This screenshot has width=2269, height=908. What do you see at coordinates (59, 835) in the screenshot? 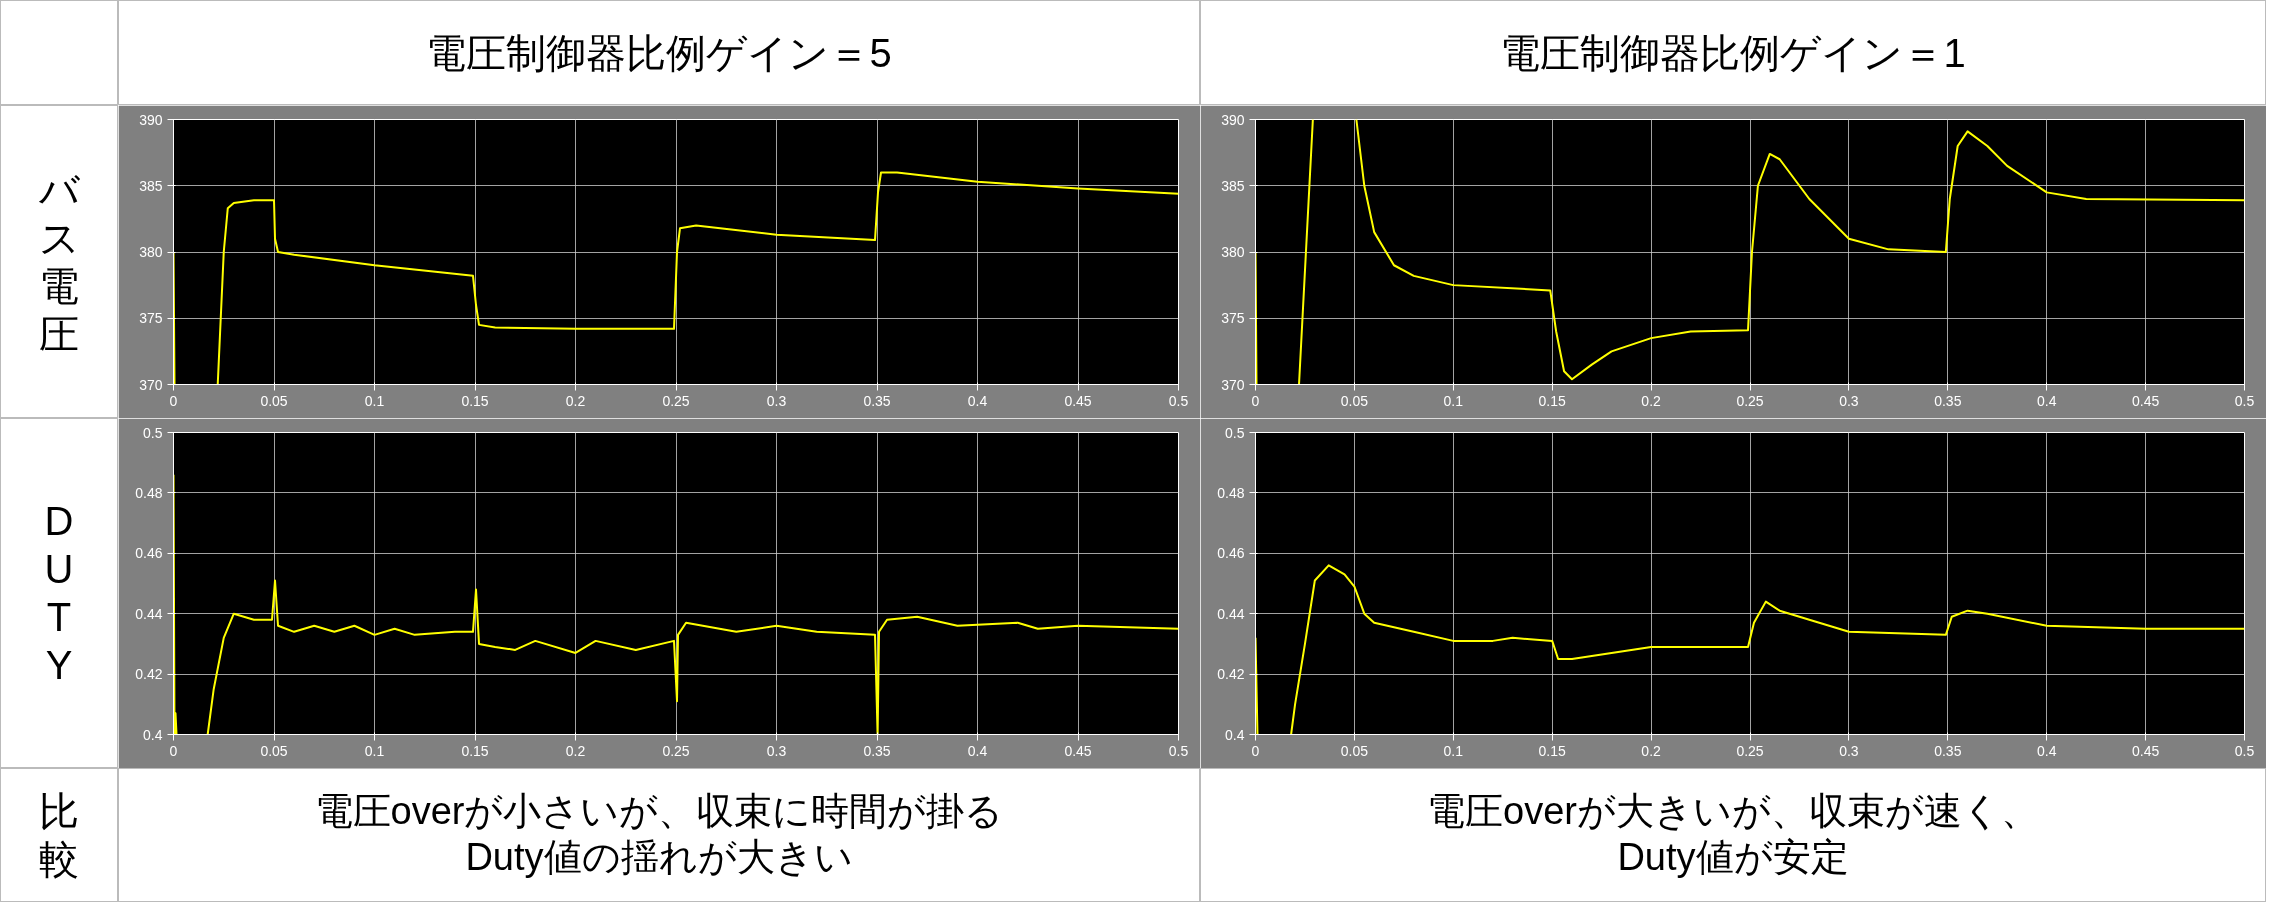
I see `text: 比較` at bounding box center [59, 835].